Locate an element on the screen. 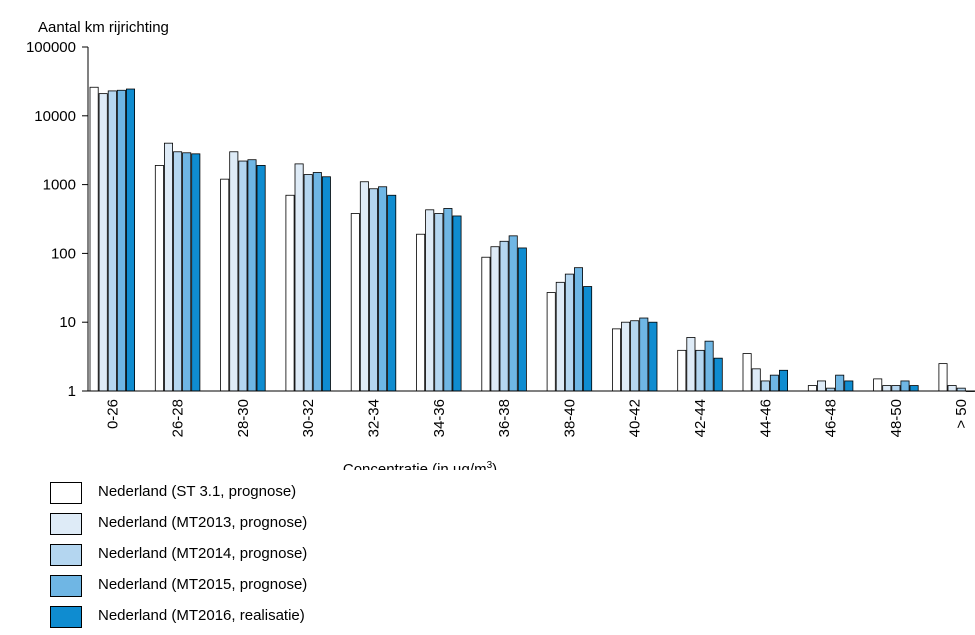  x-tick-label: 28-30 is located at coordinates (243, 418).